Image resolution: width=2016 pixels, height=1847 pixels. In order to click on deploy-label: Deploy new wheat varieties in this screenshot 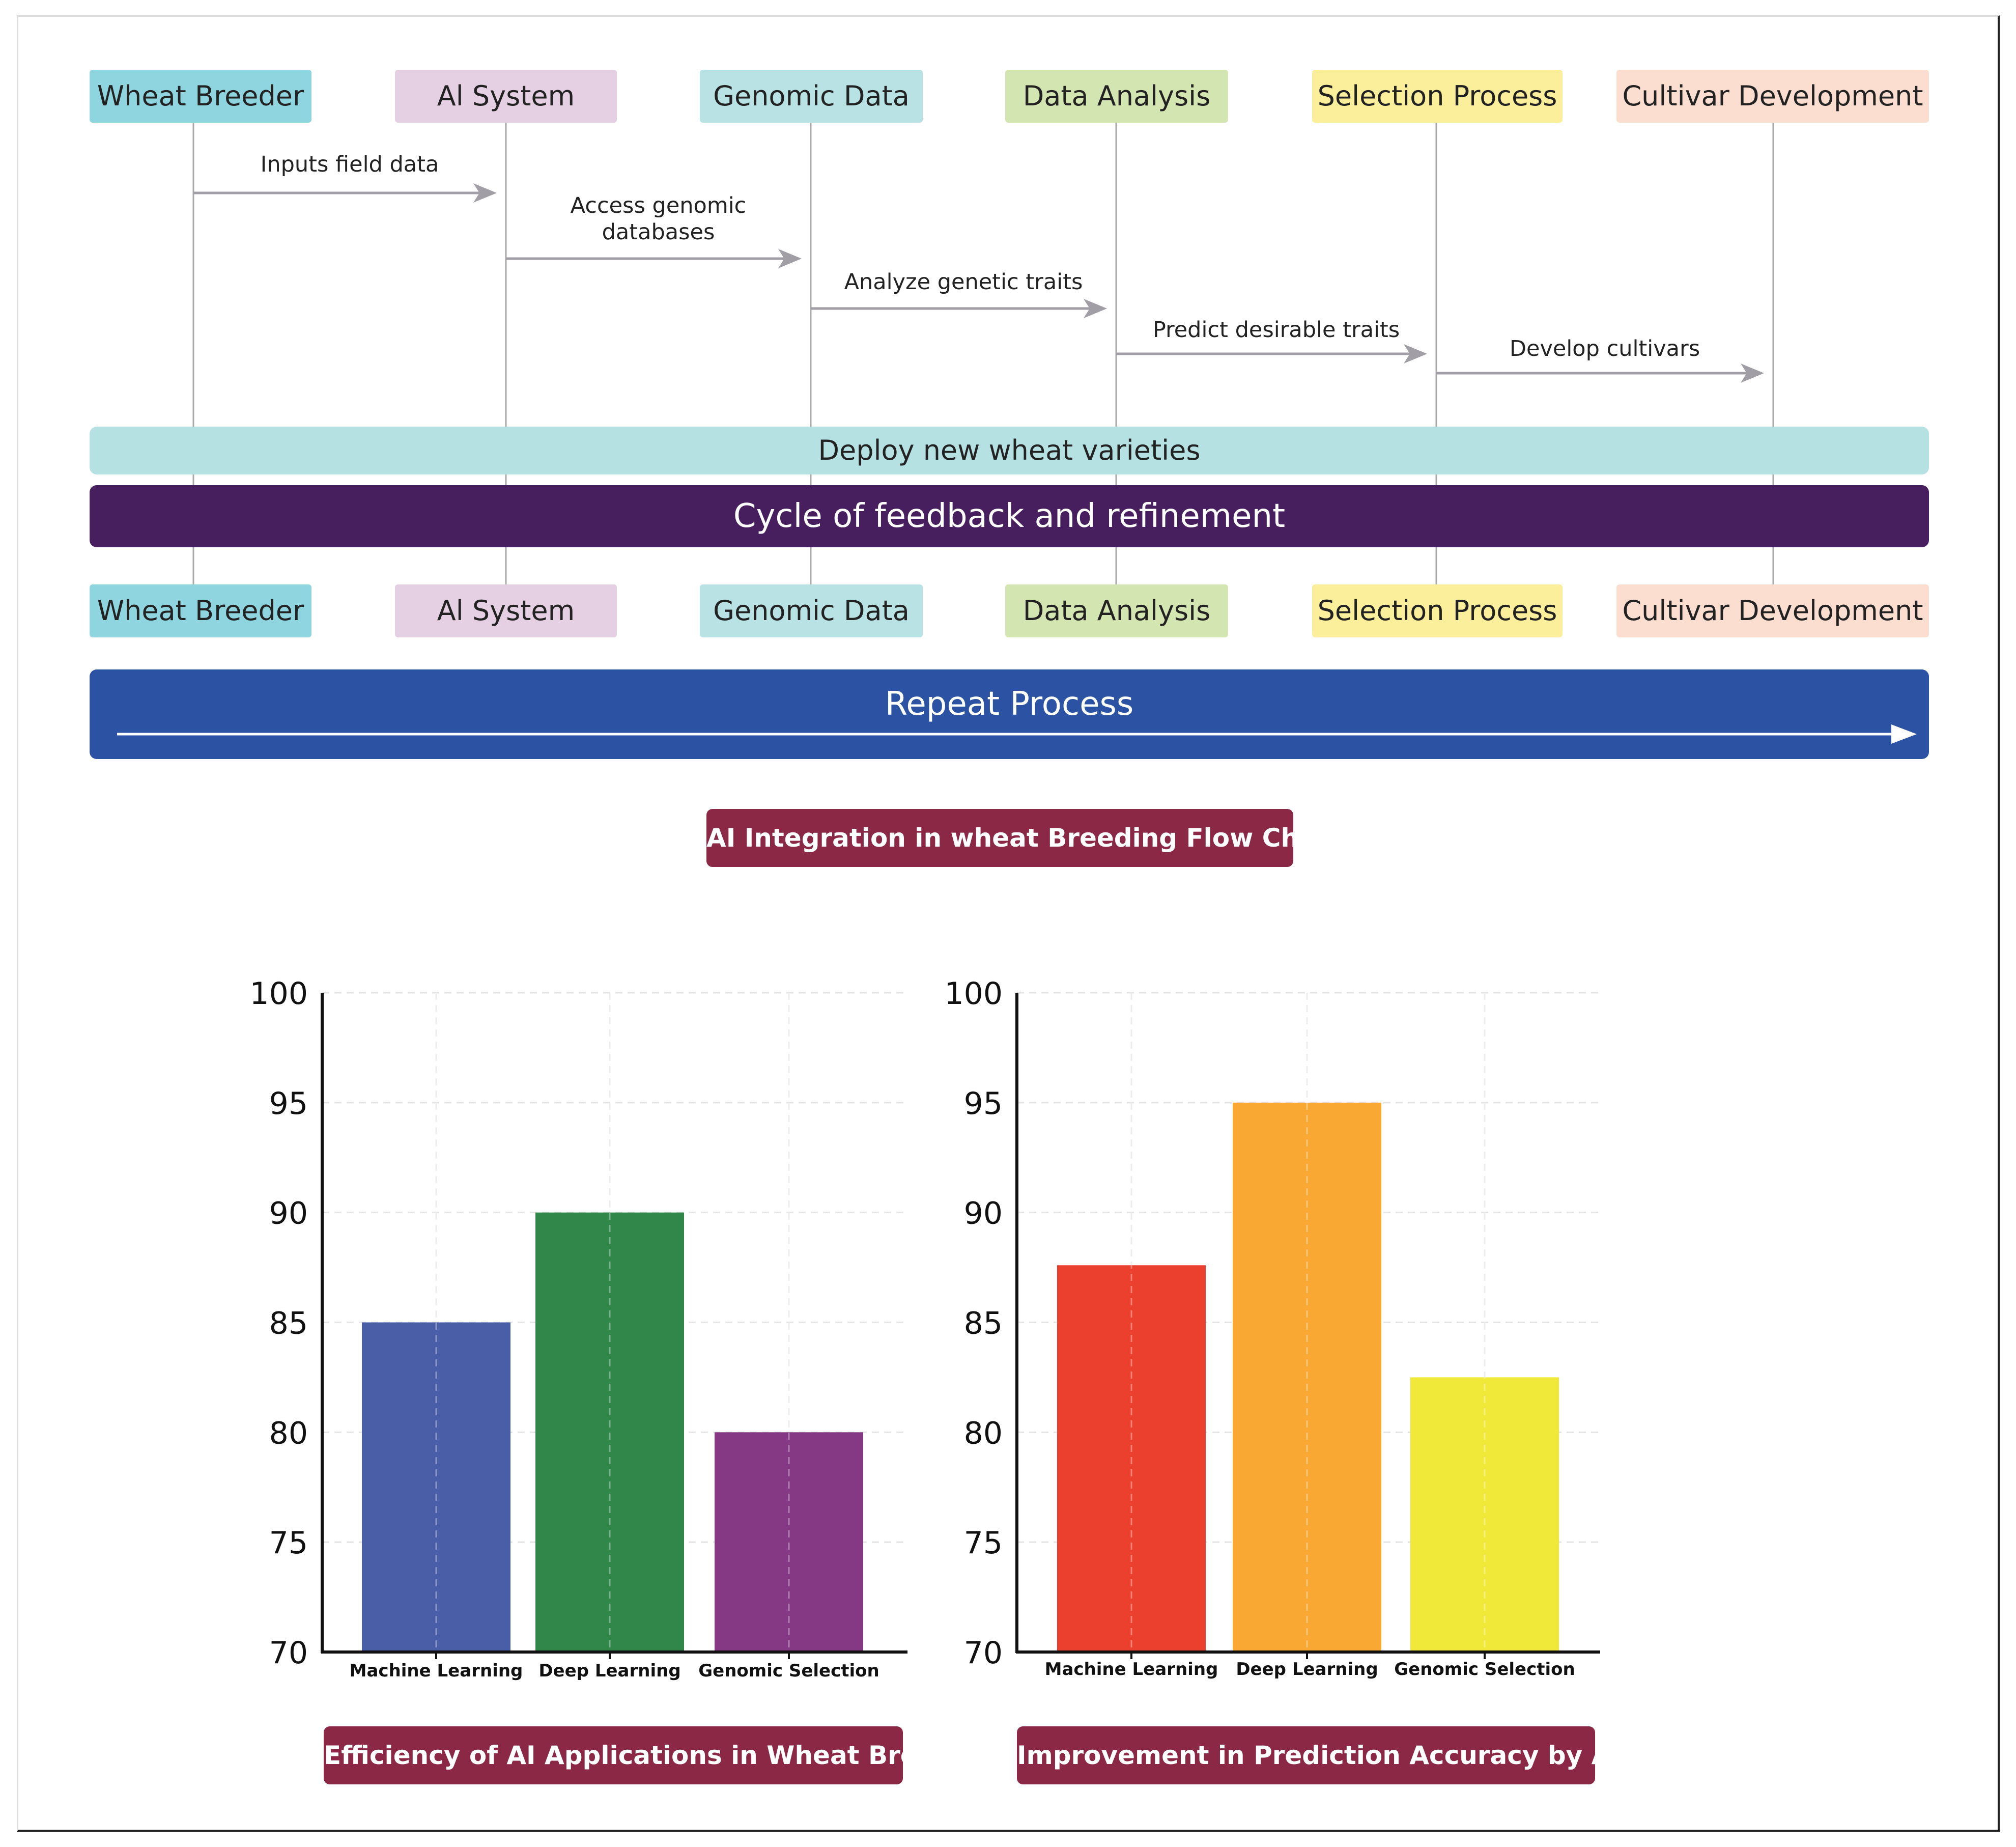, I will do `click(1009, 450)`.